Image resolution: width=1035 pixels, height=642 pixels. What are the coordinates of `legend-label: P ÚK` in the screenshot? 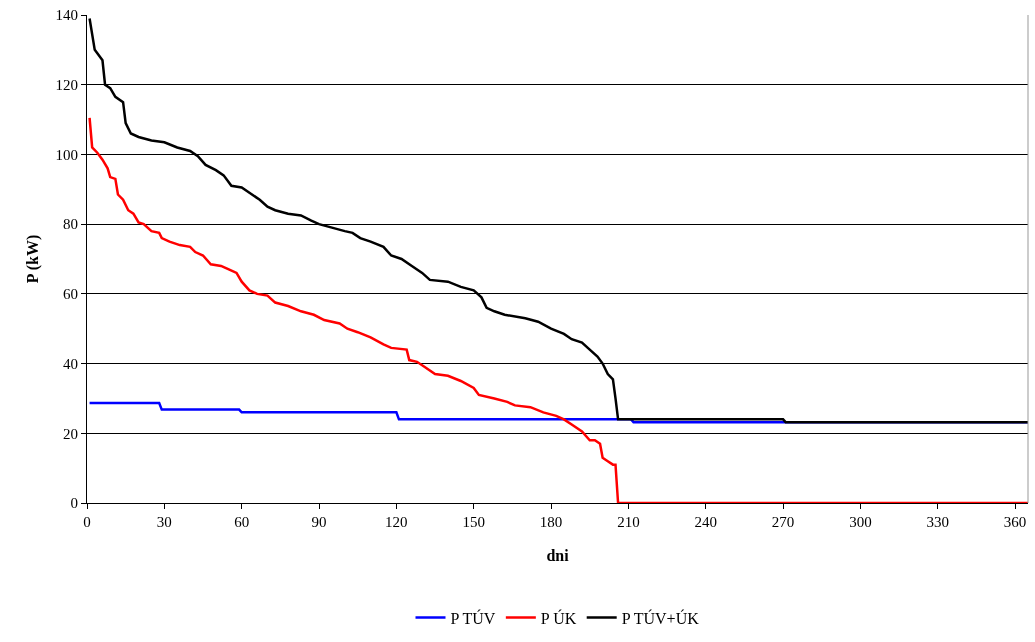 It's located at (558, 617).